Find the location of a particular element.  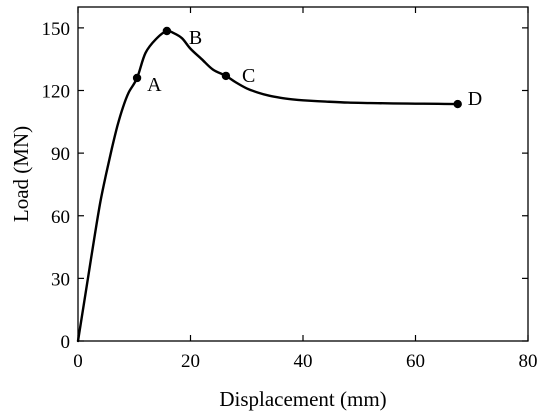

y-tick-label: 30 is located at coordinates (60, 279).